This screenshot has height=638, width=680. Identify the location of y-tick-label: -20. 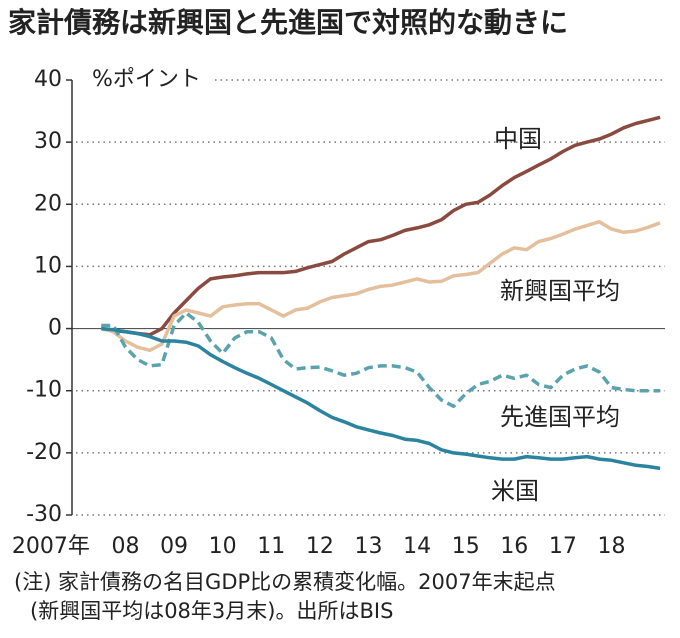
(44, 452).